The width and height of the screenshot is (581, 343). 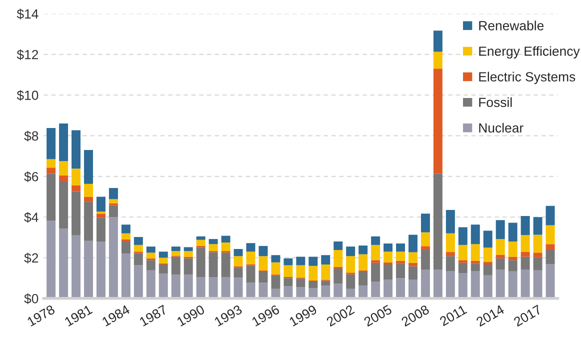 I want to click on y-tick-label: $12, so click(x=27, y=54).